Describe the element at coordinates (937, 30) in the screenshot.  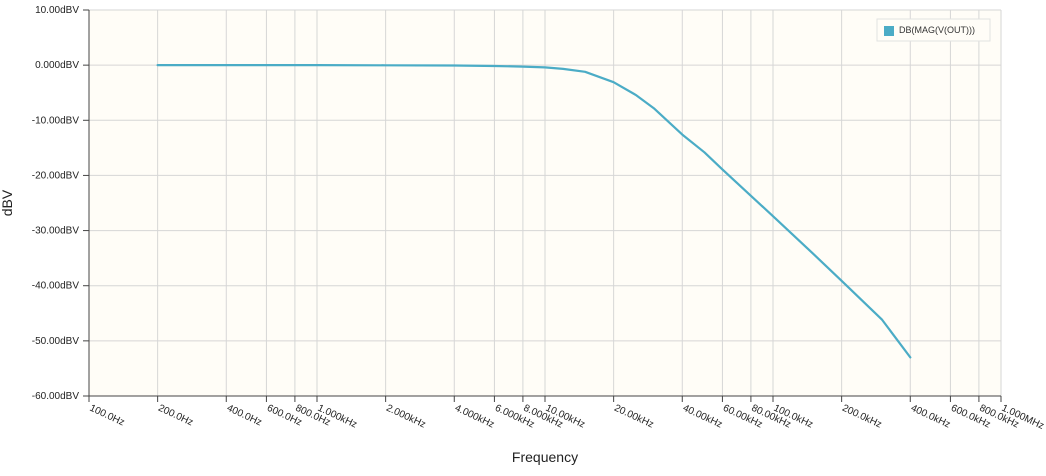
I see `legend-label: DB(MAG(V(OUT)))` at that location.